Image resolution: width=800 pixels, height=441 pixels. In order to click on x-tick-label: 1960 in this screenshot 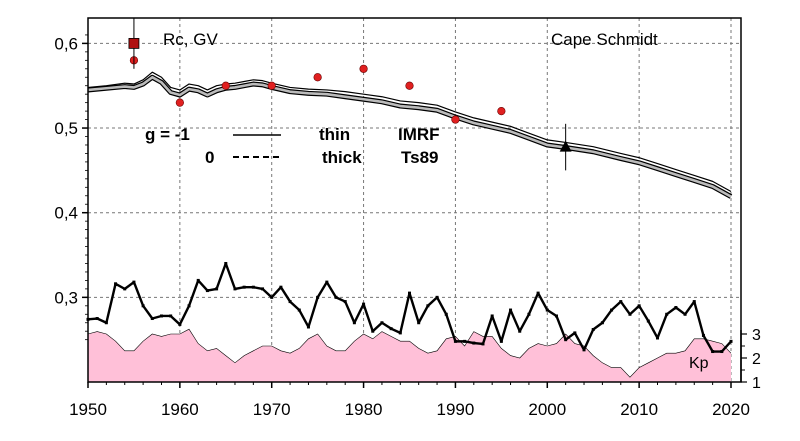, I will do `click(180, 409)`.